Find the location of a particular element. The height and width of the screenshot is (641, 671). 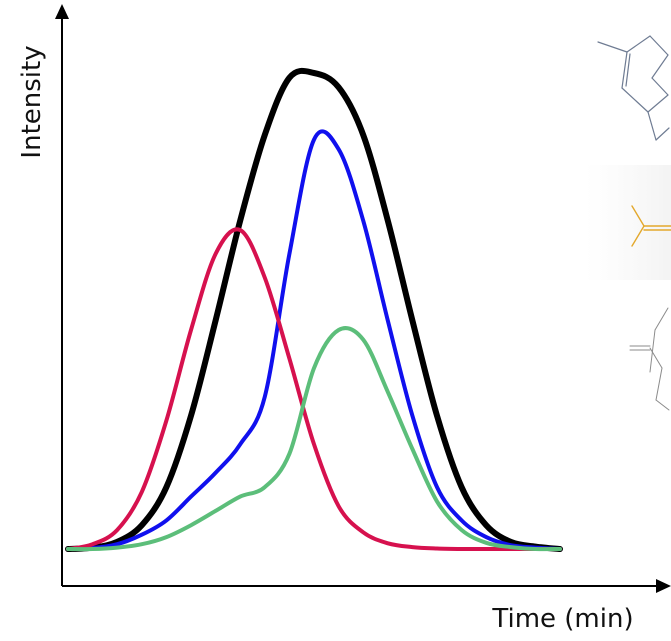

molecule-bottom is located at coordinates (649, 359).